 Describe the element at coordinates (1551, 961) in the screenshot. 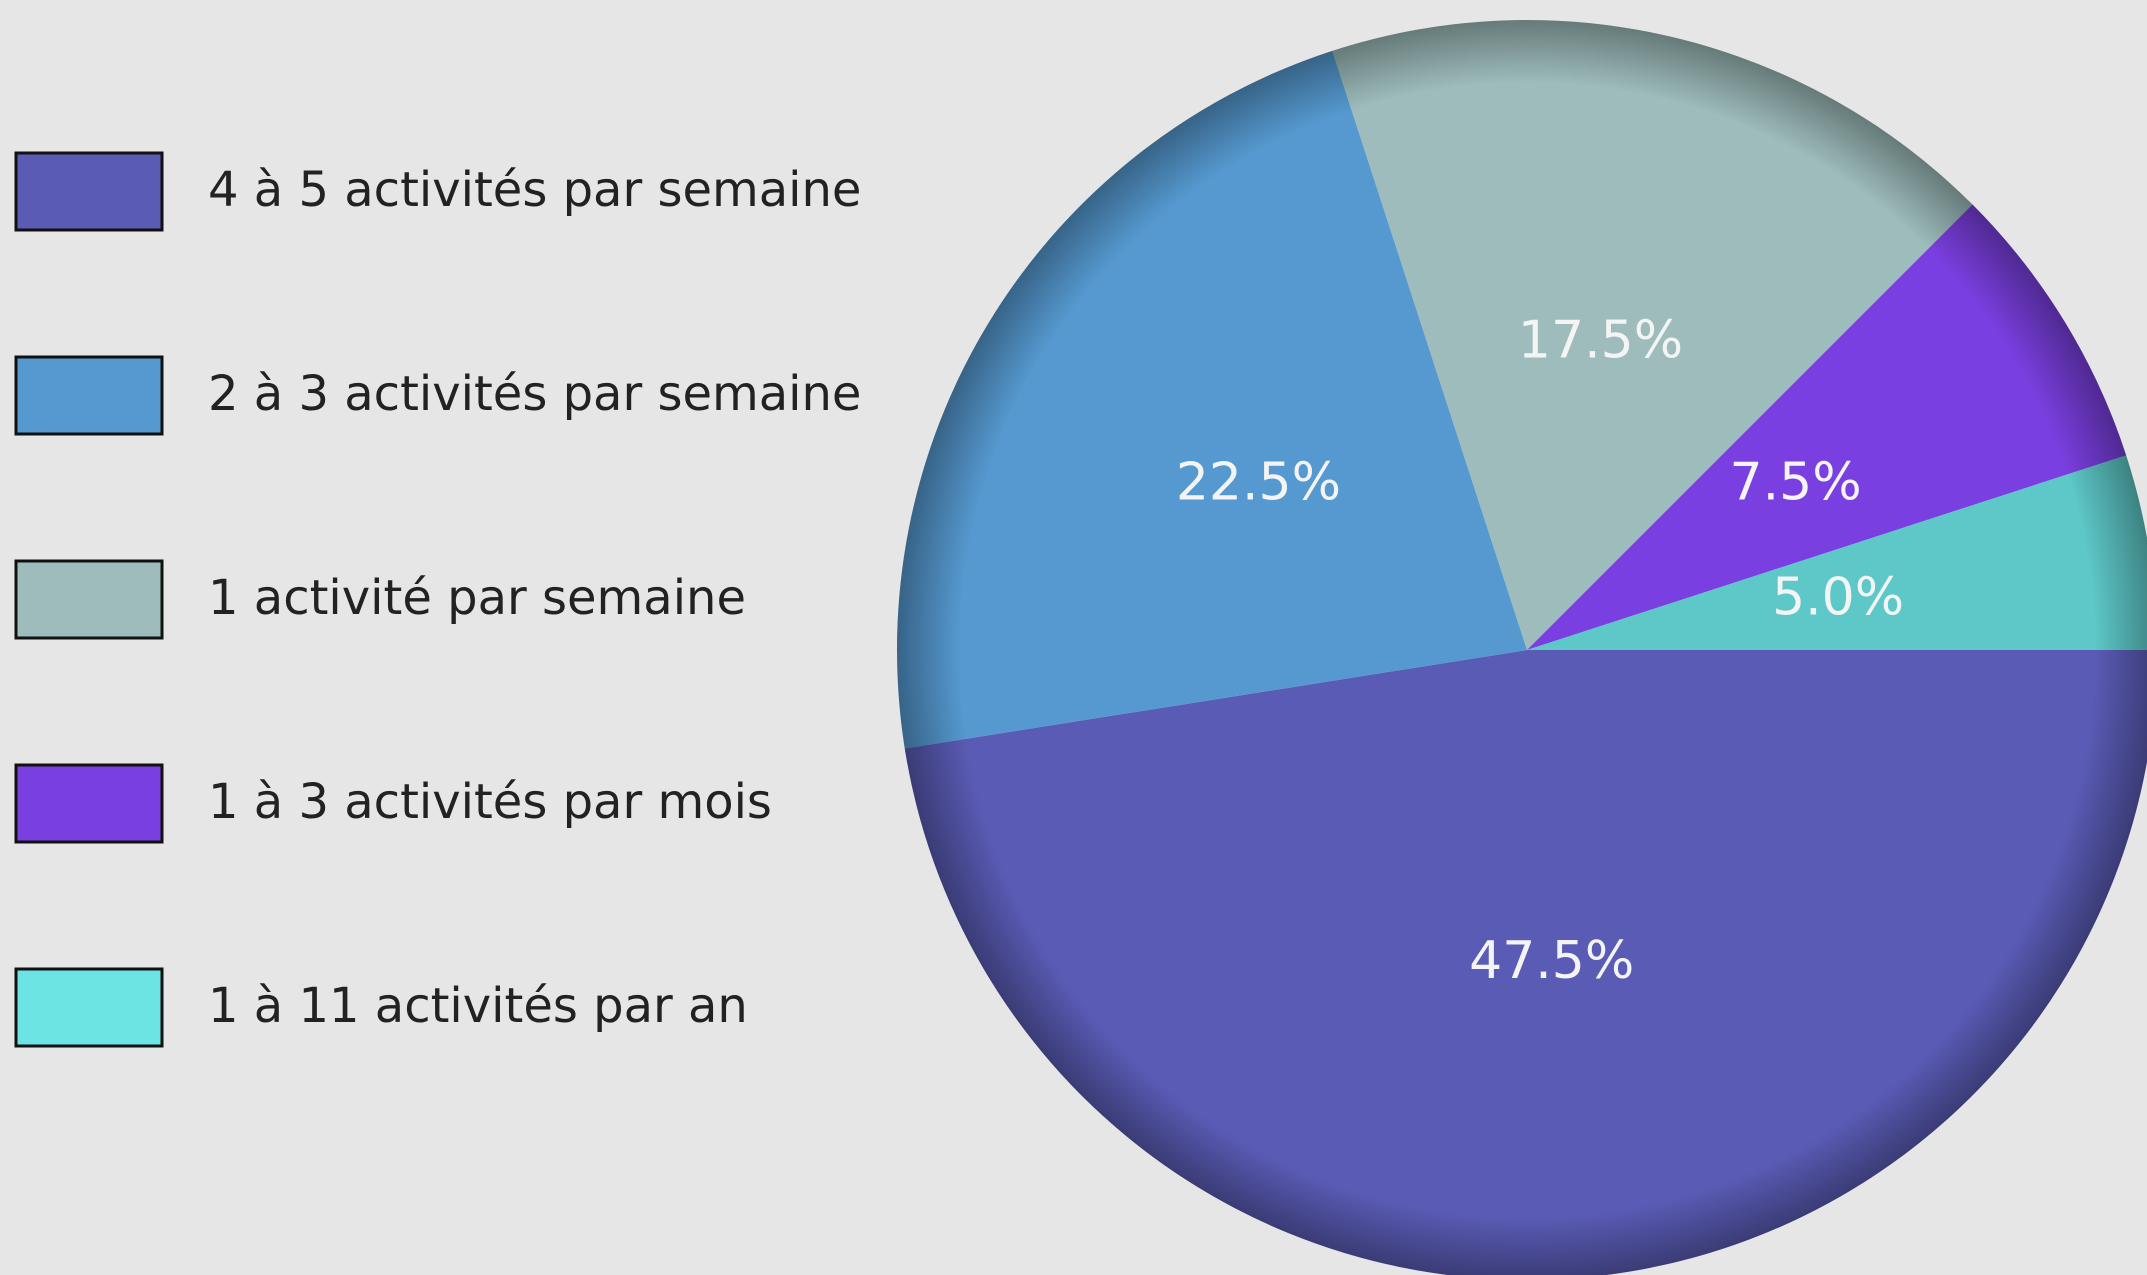

I see `slice-label: 47.5%` at that location.